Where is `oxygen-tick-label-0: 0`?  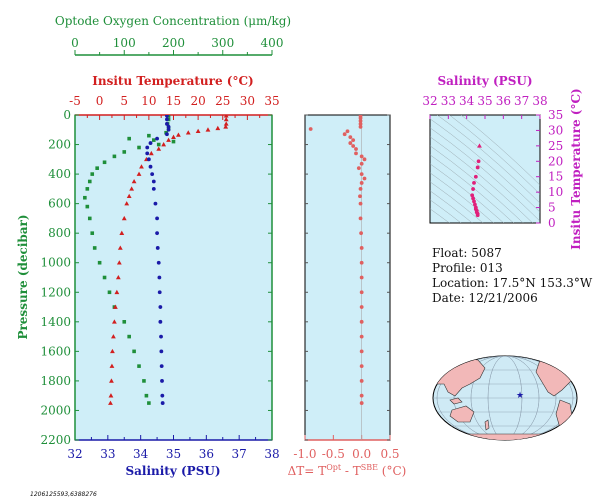
oxygen-tick-label-0: 0 is located at coordinates (75, 43).